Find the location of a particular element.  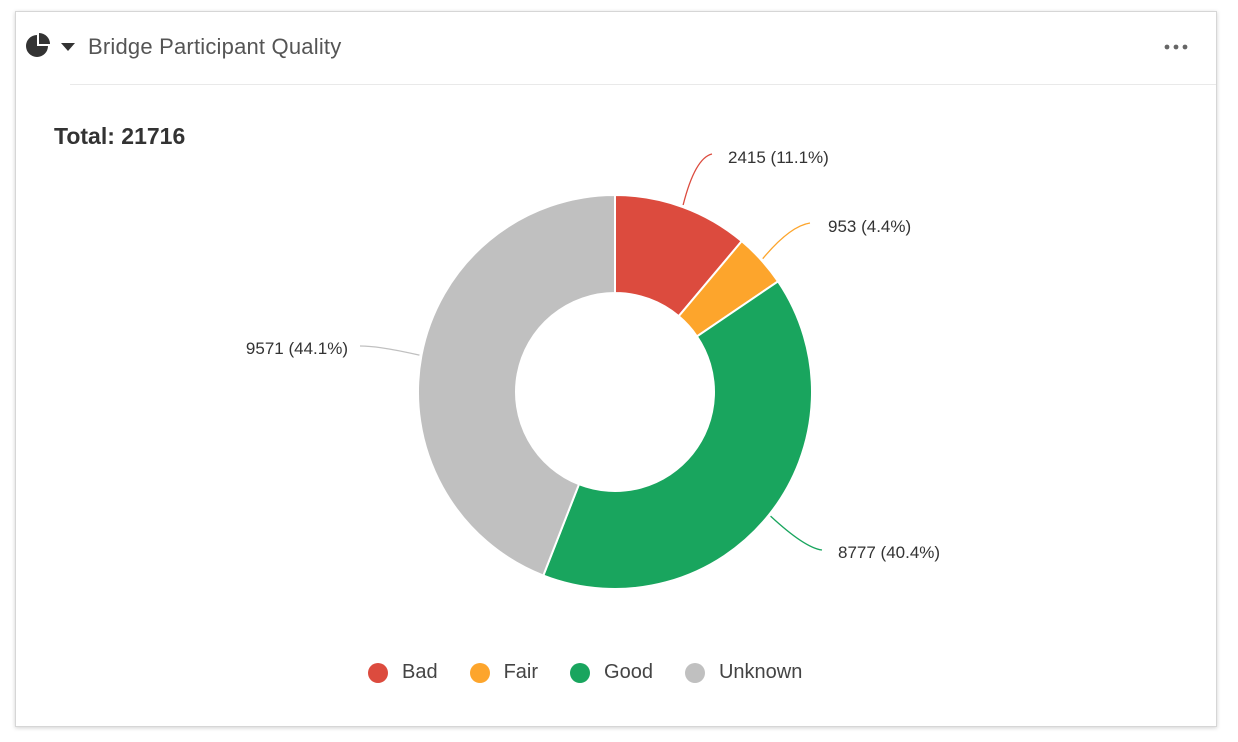

connector-fair is located at coordinates (786, 241).